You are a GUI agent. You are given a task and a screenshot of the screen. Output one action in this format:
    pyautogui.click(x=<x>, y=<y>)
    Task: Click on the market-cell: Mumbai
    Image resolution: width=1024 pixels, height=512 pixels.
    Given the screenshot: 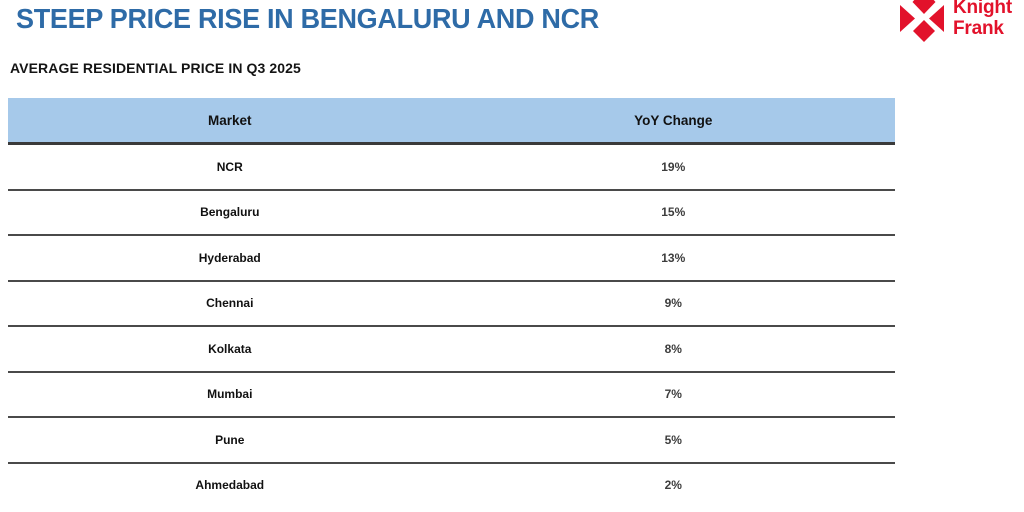 What is the action you would take?
    pyautogui.click(x=230, y=394)
    